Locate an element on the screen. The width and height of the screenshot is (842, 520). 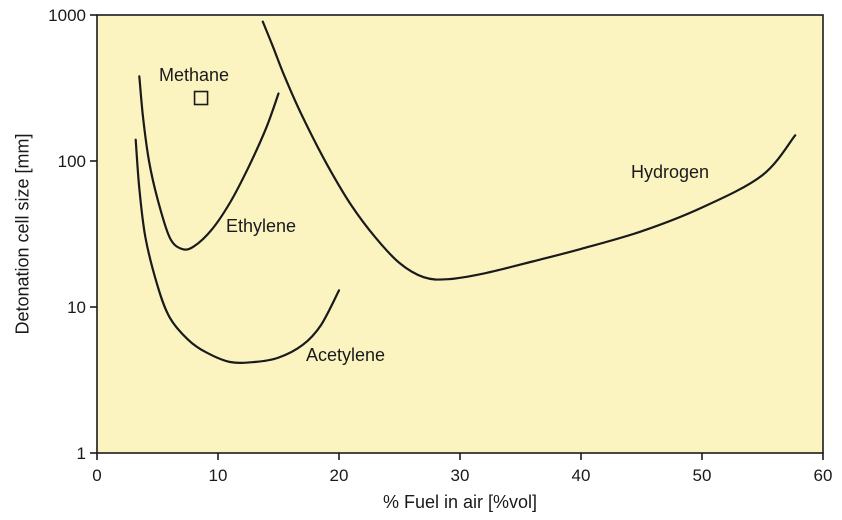
x-tick-label: 10 is located at coordinates (218, 475).